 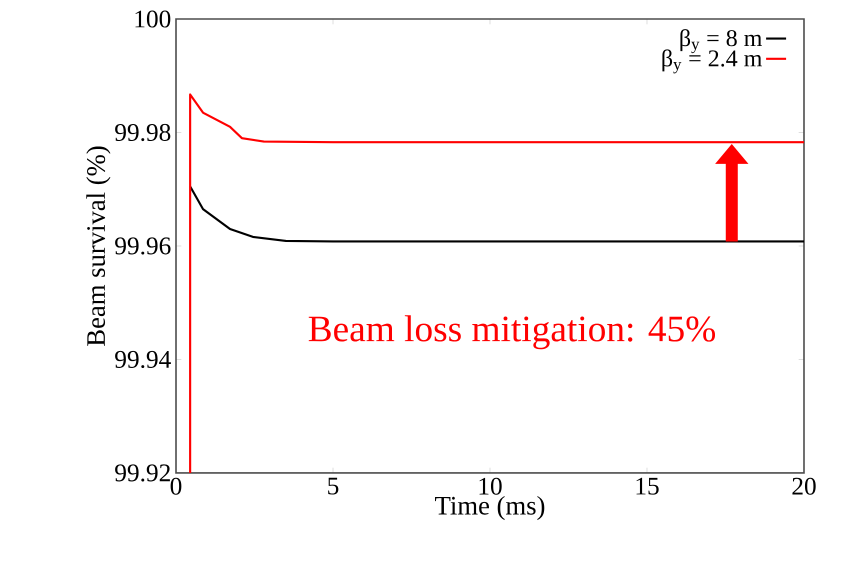 I want to click on y-axis-title: Beam survival (%), so click(x=98, y=246).